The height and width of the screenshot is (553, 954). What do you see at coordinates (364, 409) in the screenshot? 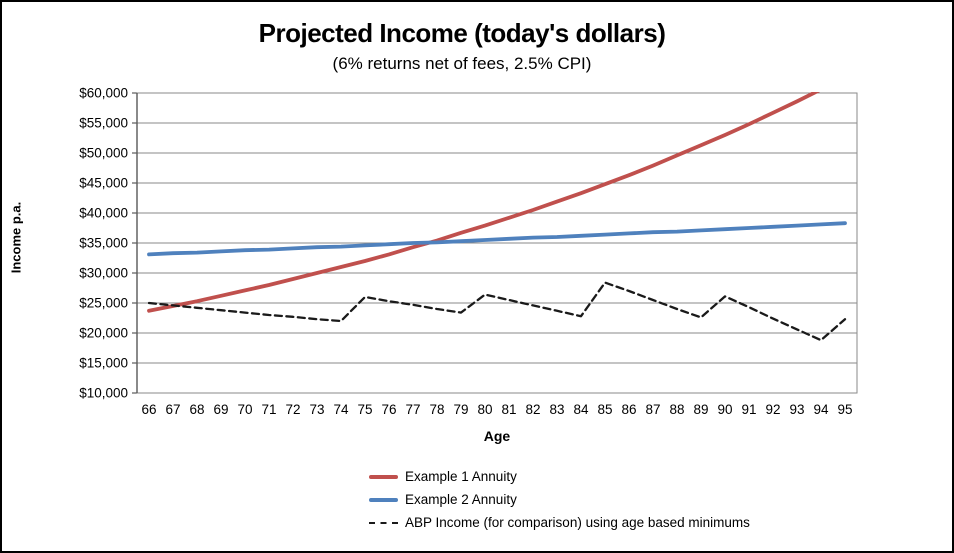
I see `x-tick-label: 75` at bounding box center [364, 409].